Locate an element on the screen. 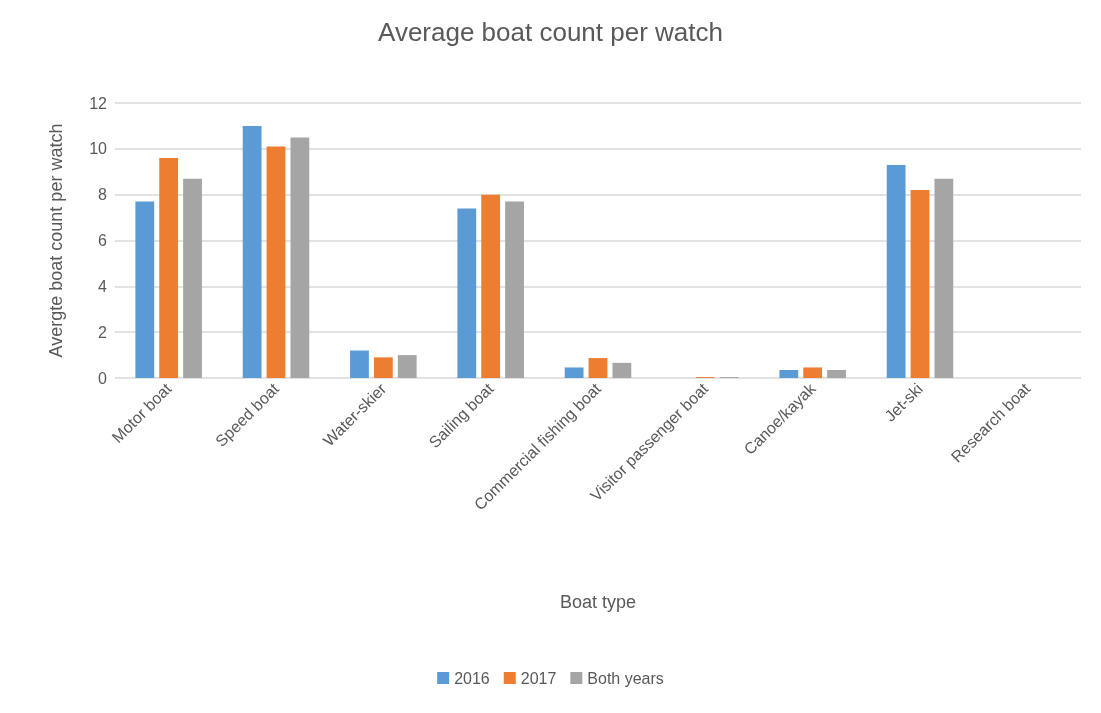  y-tick-label: 0 is located at coordinates (103, 378).